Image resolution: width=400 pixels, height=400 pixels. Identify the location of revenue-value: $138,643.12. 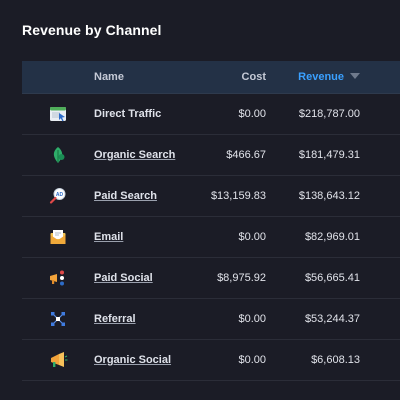
(329, 196).